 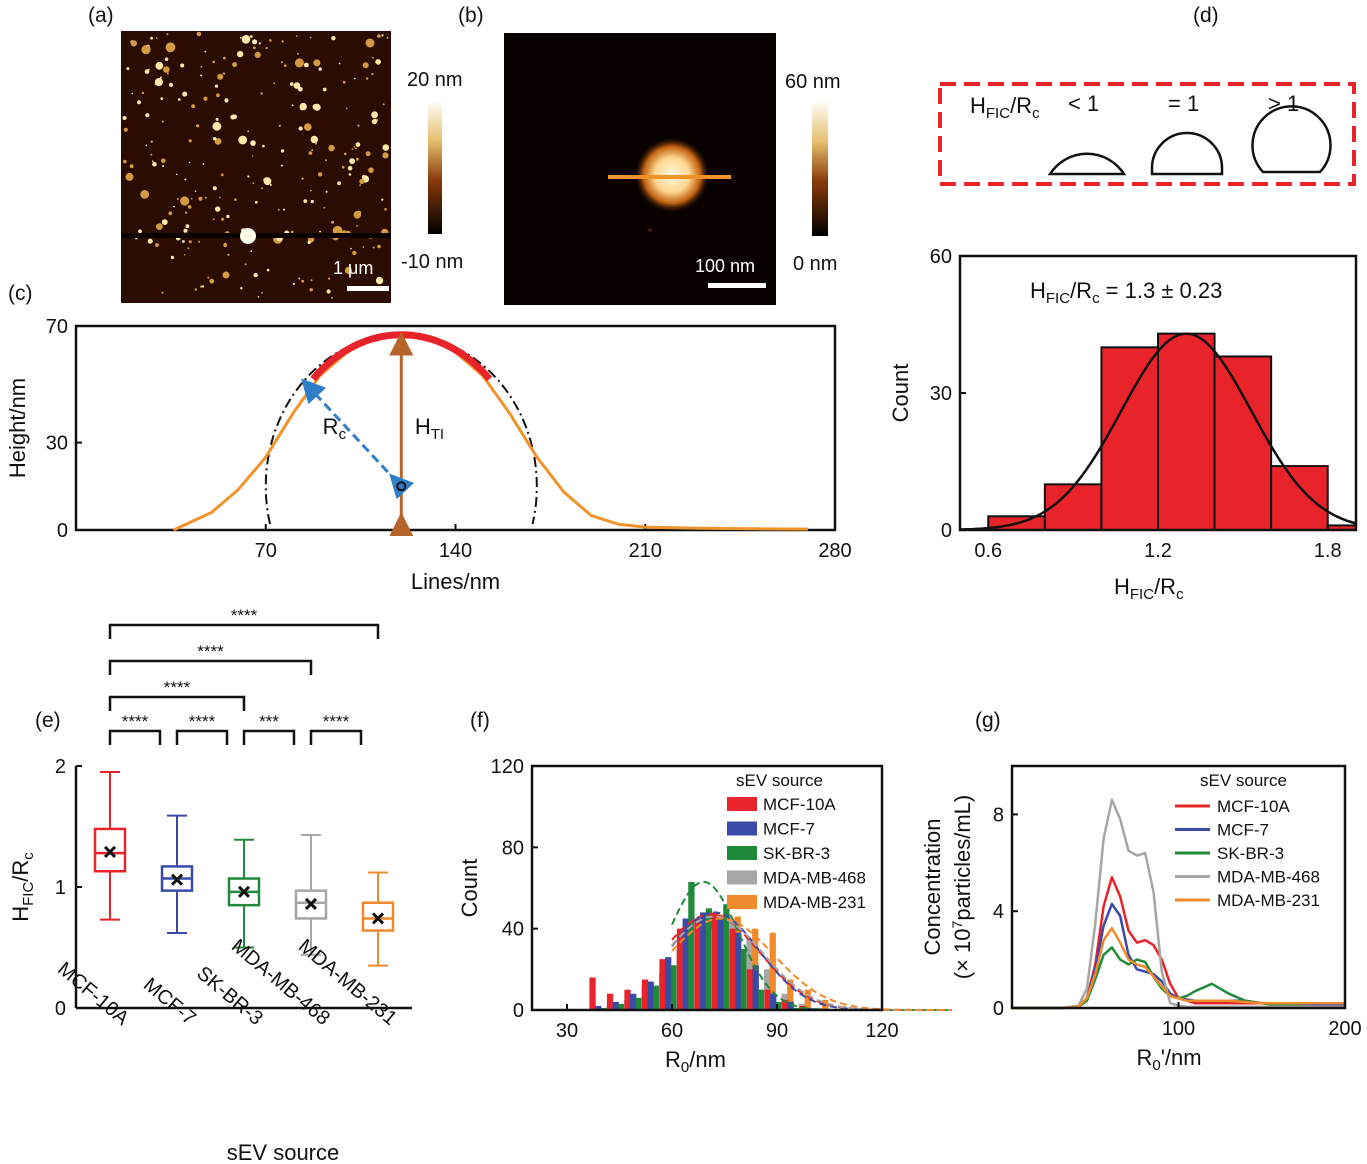 I want to click on box-mean-e, so click(x=244, y=891).